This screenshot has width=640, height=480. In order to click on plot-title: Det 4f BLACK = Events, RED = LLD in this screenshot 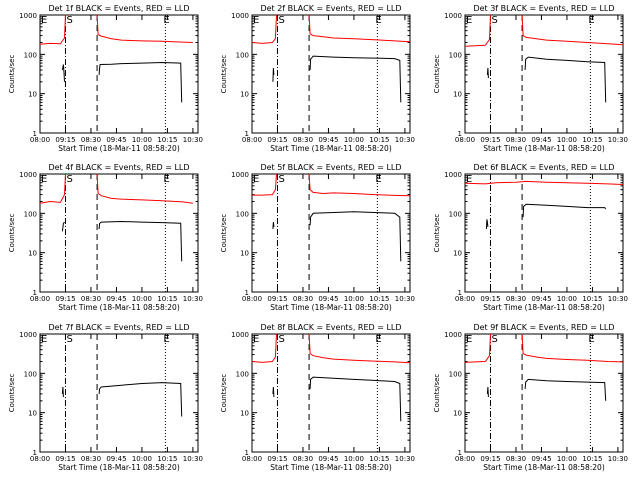, I will do `click(118, 167)`.